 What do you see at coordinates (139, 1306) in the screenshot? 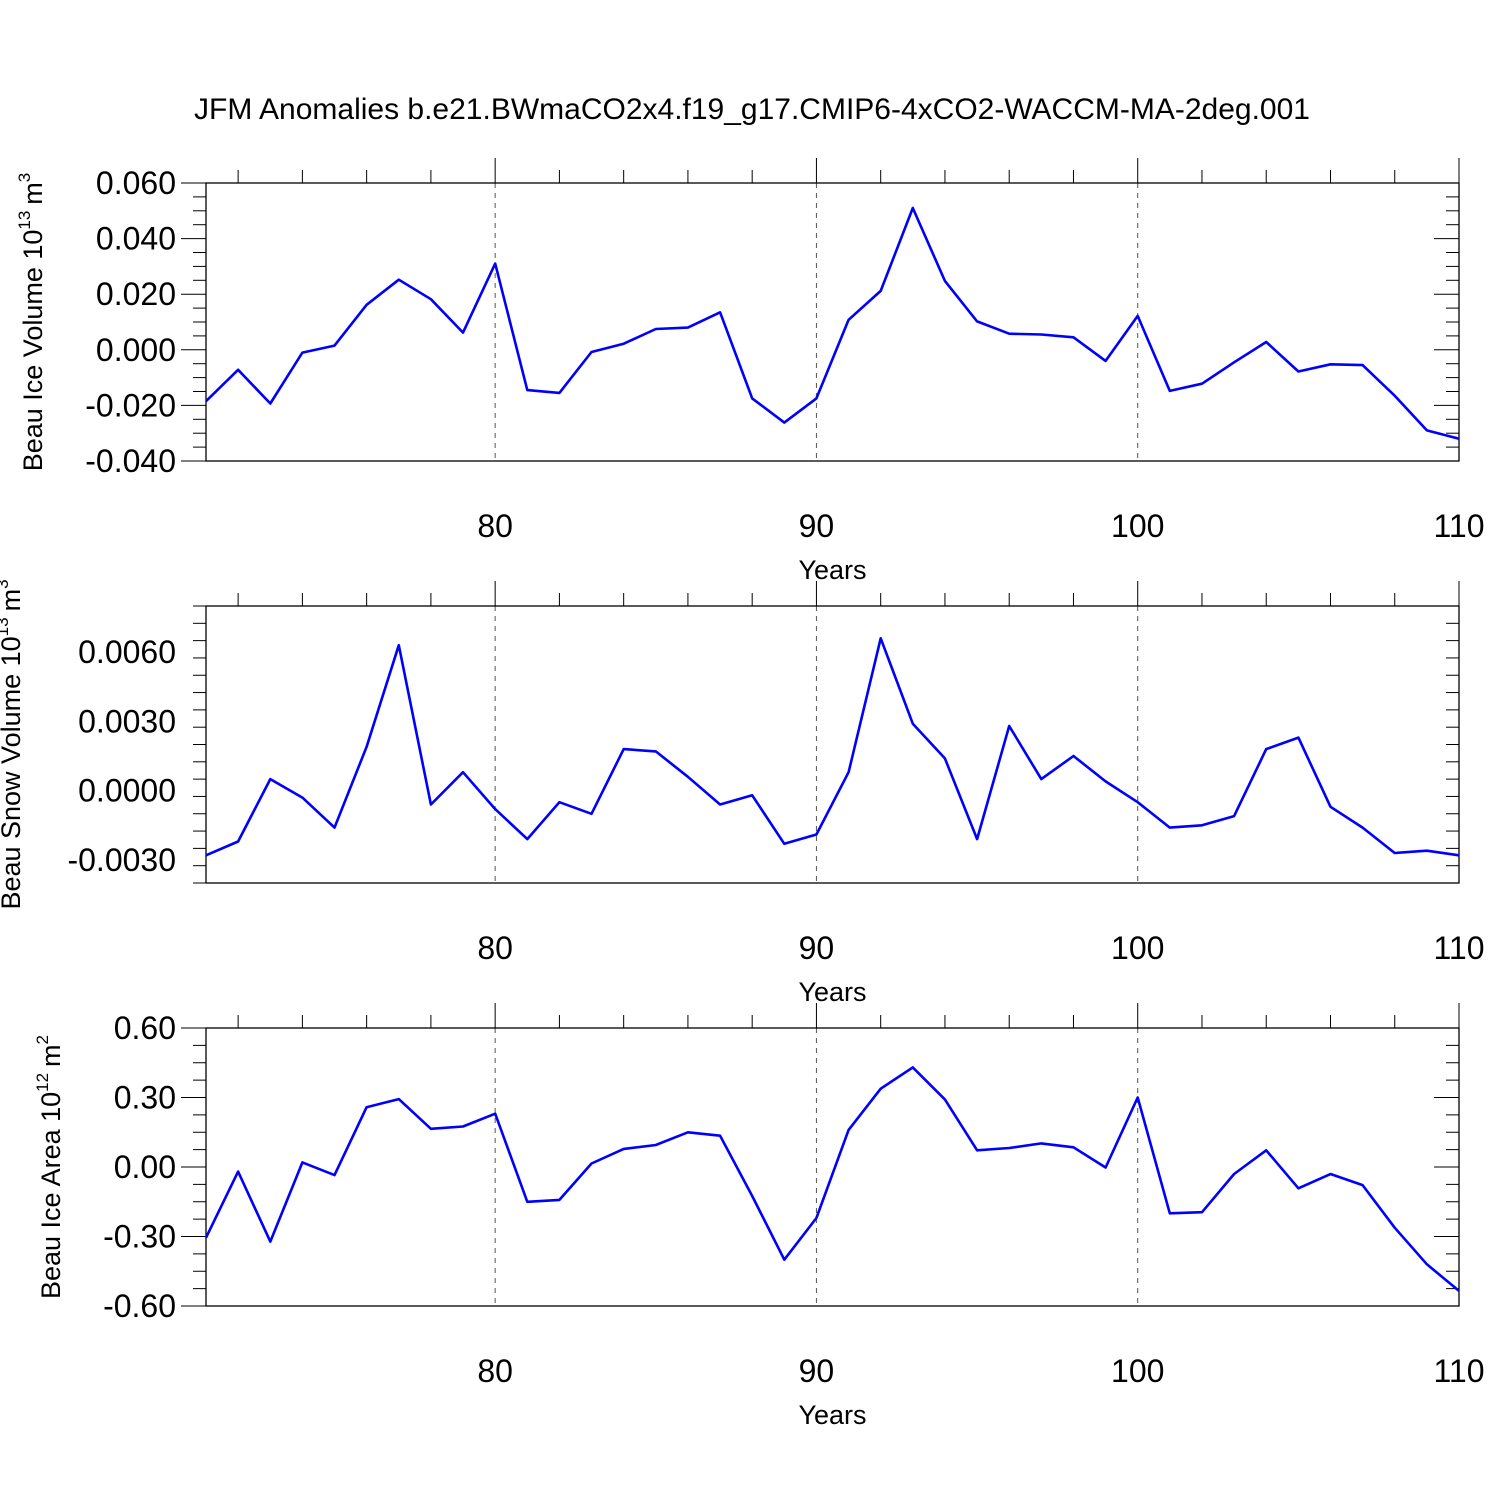
I see `y-tick-label: -0.60` at bounding box center [139, 1306].